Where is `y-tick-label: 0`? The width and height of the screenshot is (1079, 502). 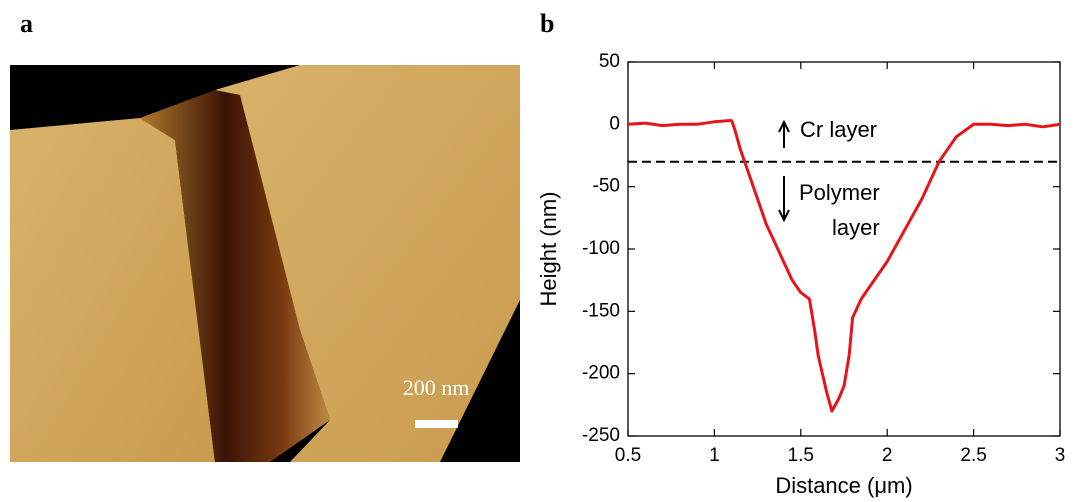 y-tick-label: 0 is located at coordinates (614, 123).